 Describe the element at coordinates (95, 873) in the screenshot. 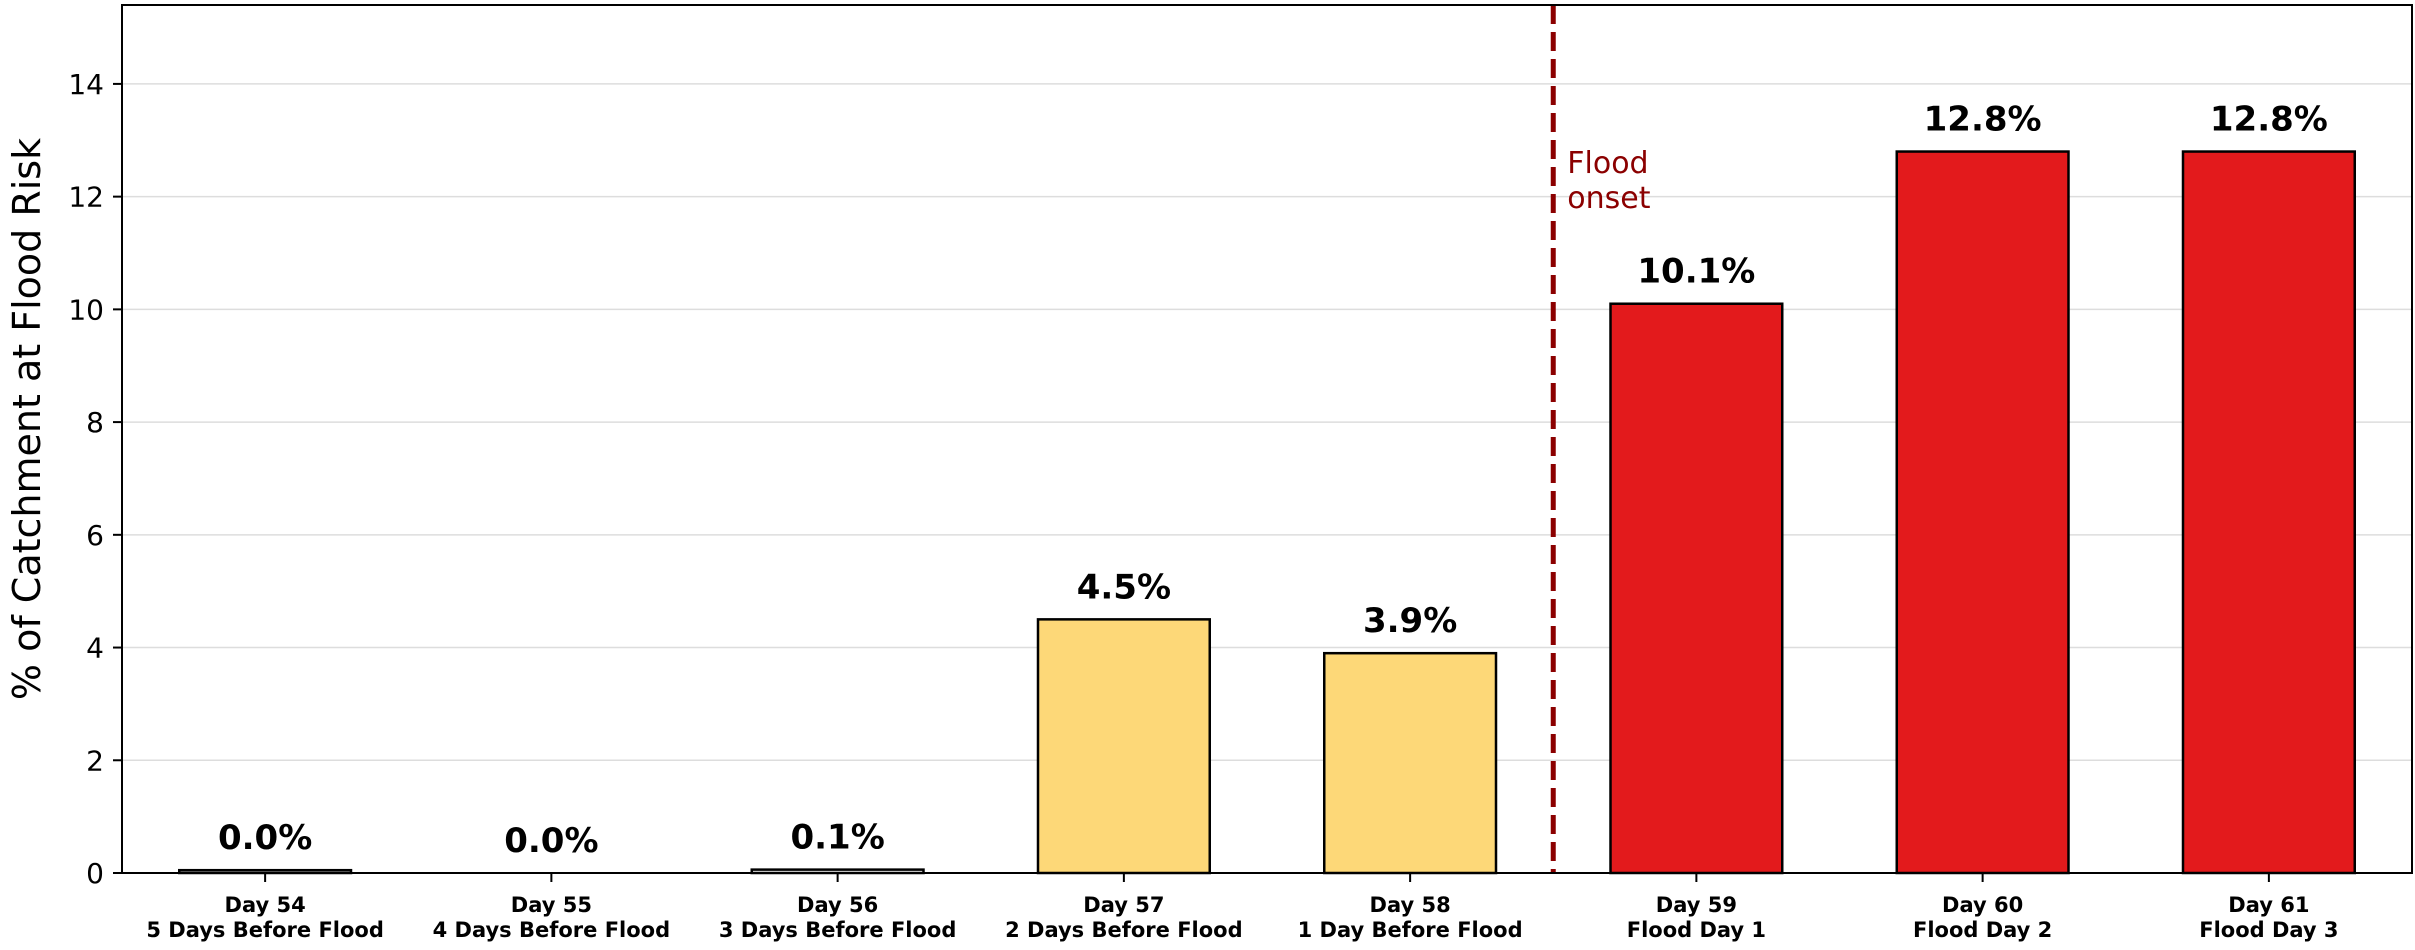

I see `y-tick-label: 0` at that location.